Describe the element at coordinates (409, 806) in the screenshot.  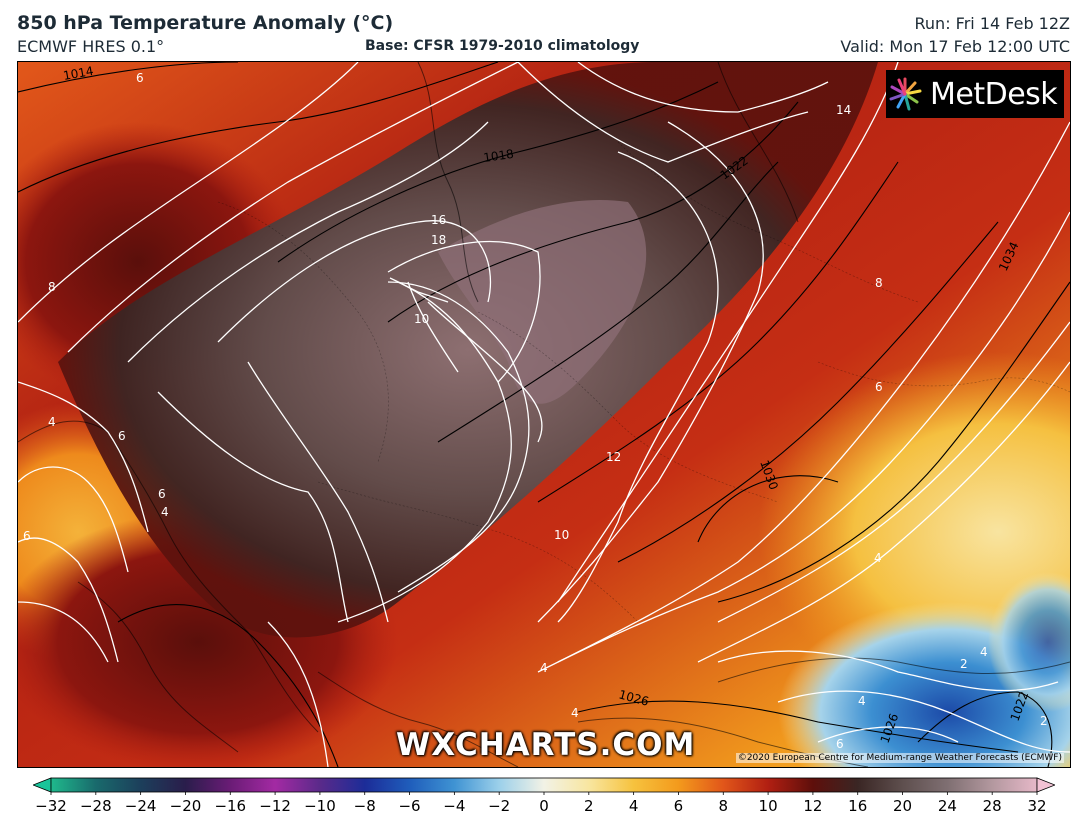
I see `colorbar-tick-label: −6` at that location.